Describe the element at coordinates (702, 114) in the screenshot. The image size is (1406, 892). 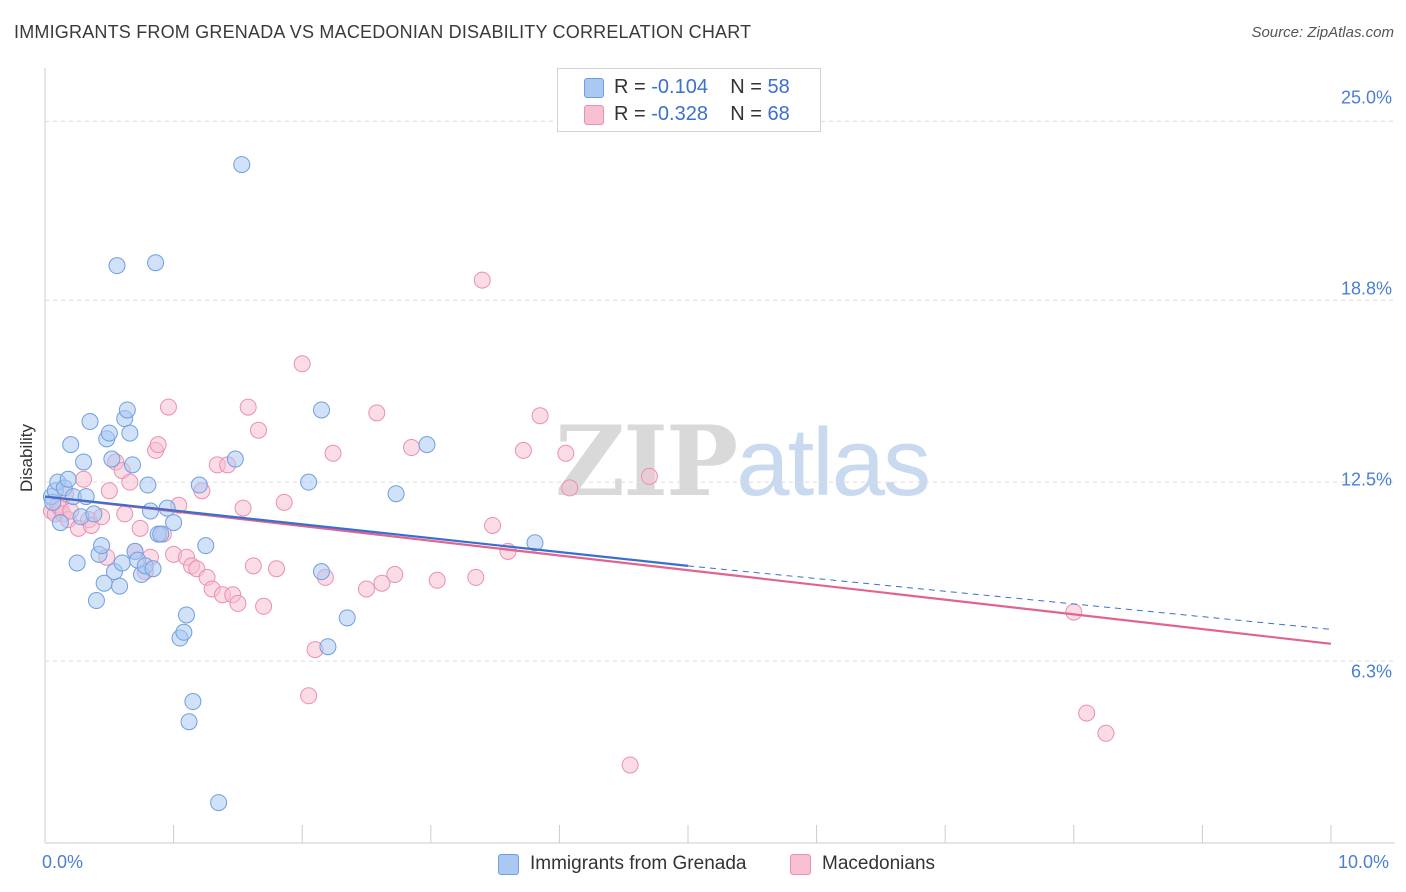
I see `legend-text: R = -0.328 N = 68` at that location.